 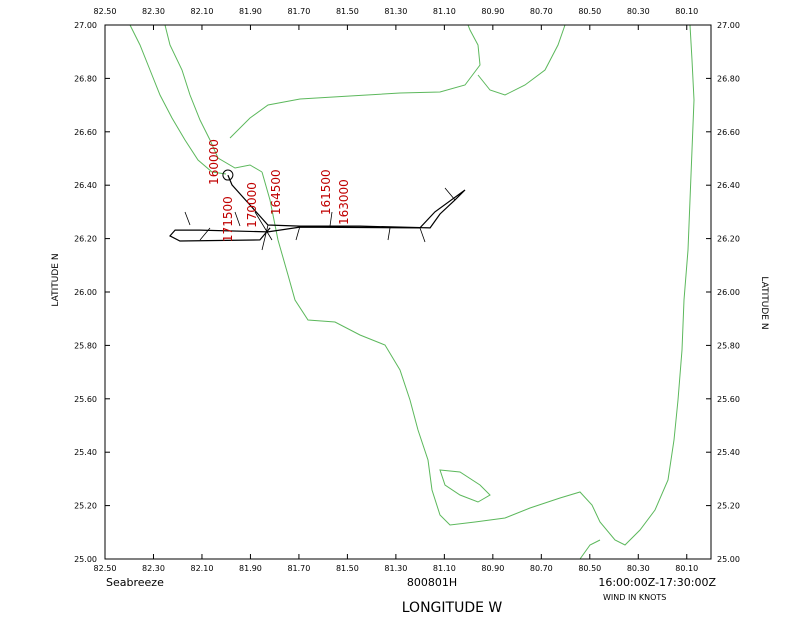 I want to click on y-tick-label: 25.00, so click(x=85, y=559).